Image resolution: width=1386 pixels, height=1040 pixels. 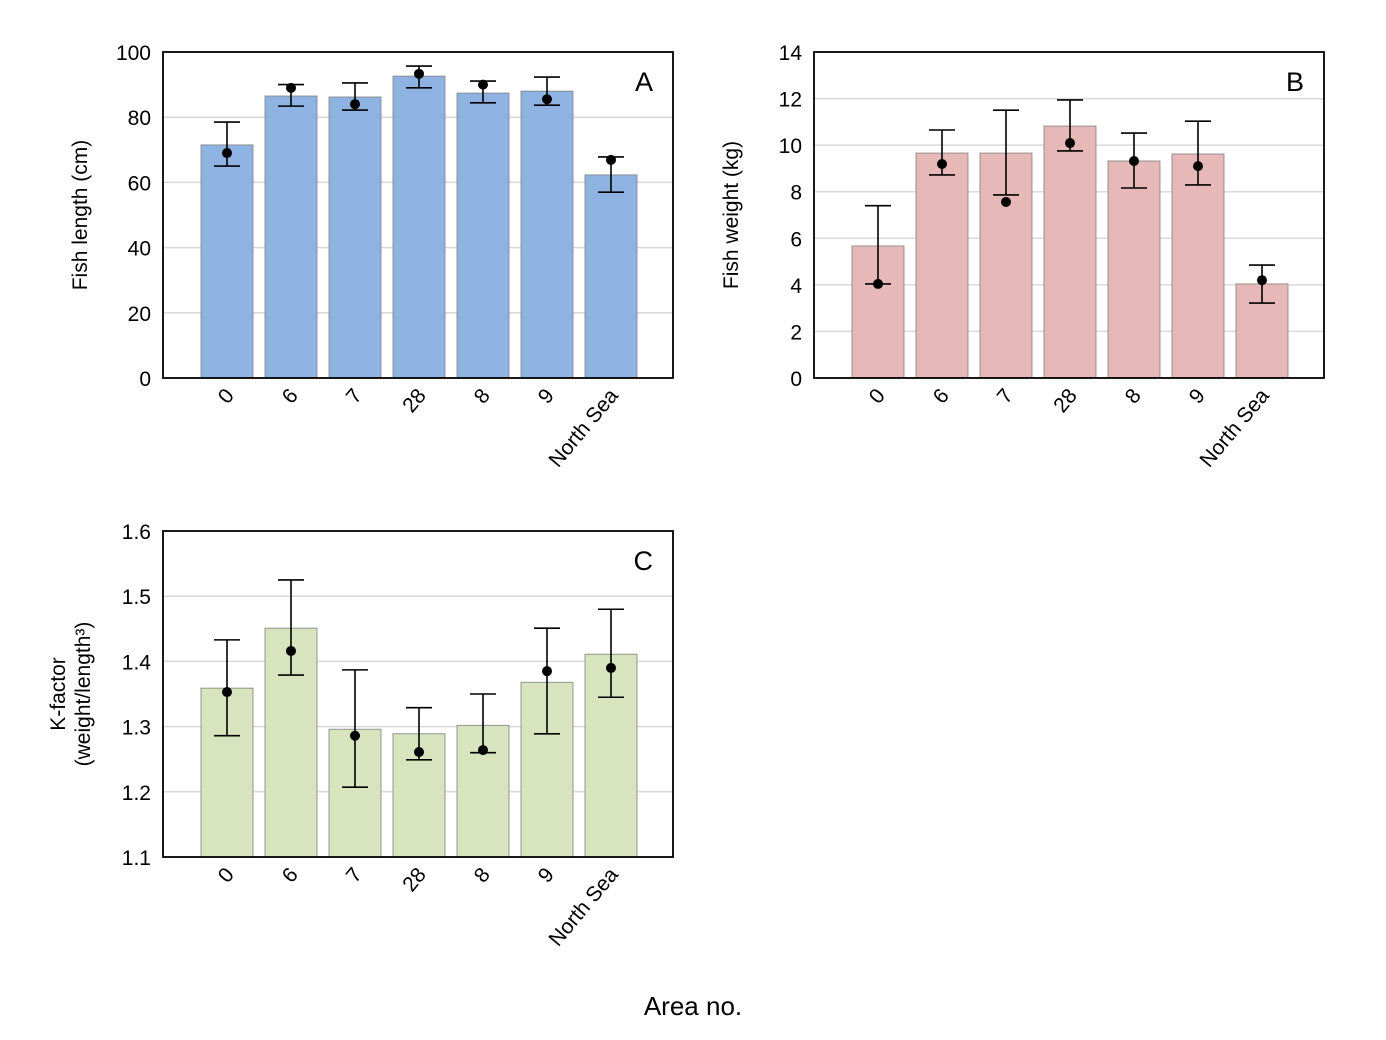 What do you see at coordinates (644, 82) in the screenshot?
I see `panel-label: A` at bounding box center [644, 82].